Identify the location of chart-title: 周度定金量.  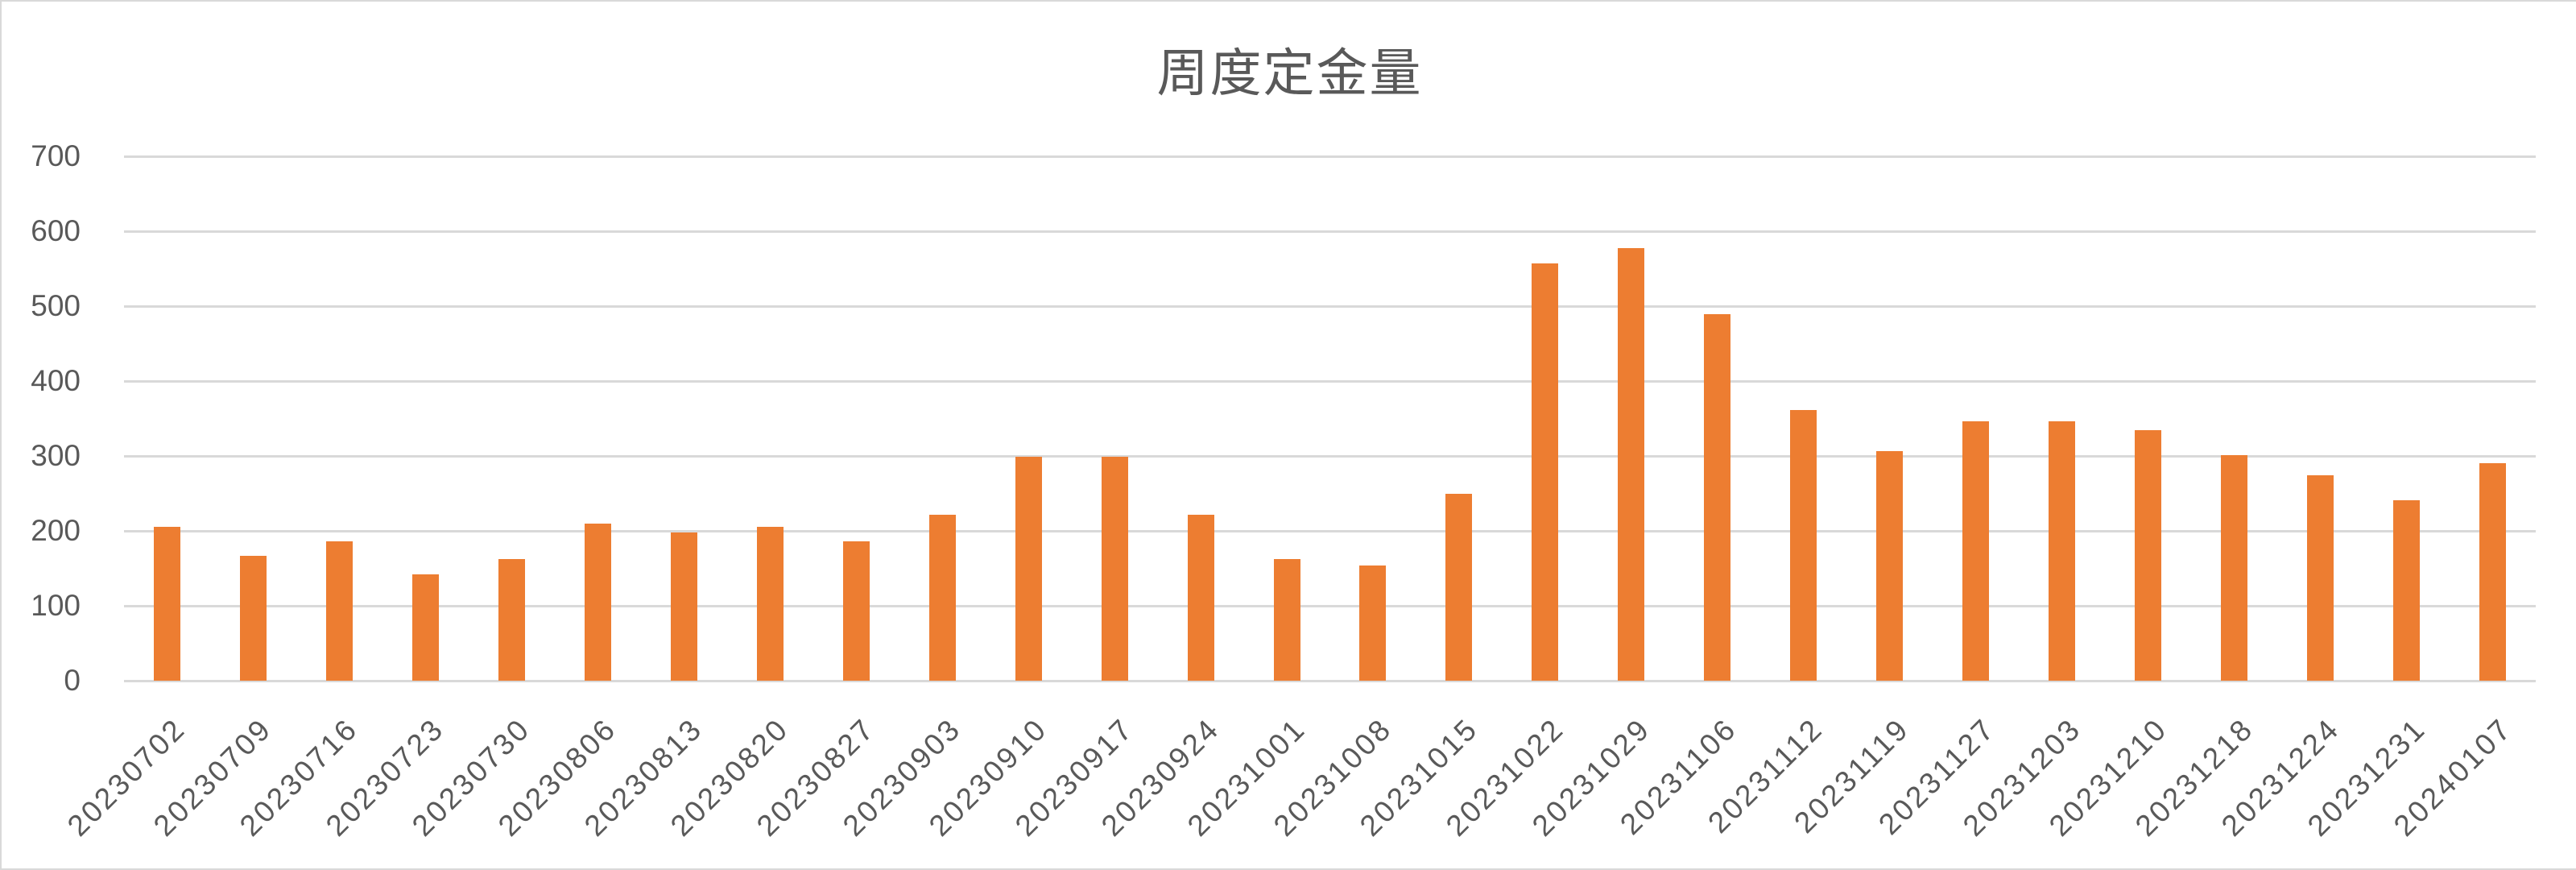
(1290, 74).